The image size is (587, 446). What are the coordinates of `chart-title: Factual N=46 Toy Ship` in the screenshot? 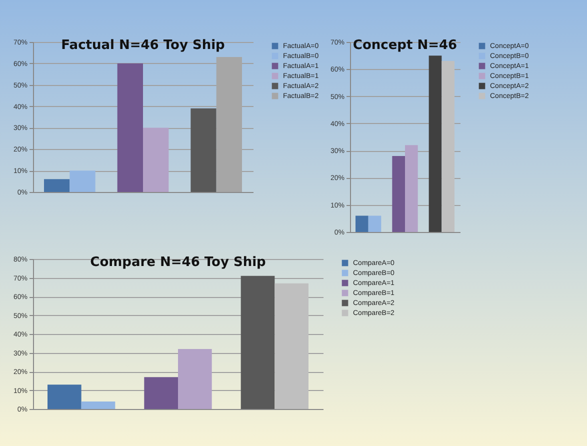 It's located at (143, 45).